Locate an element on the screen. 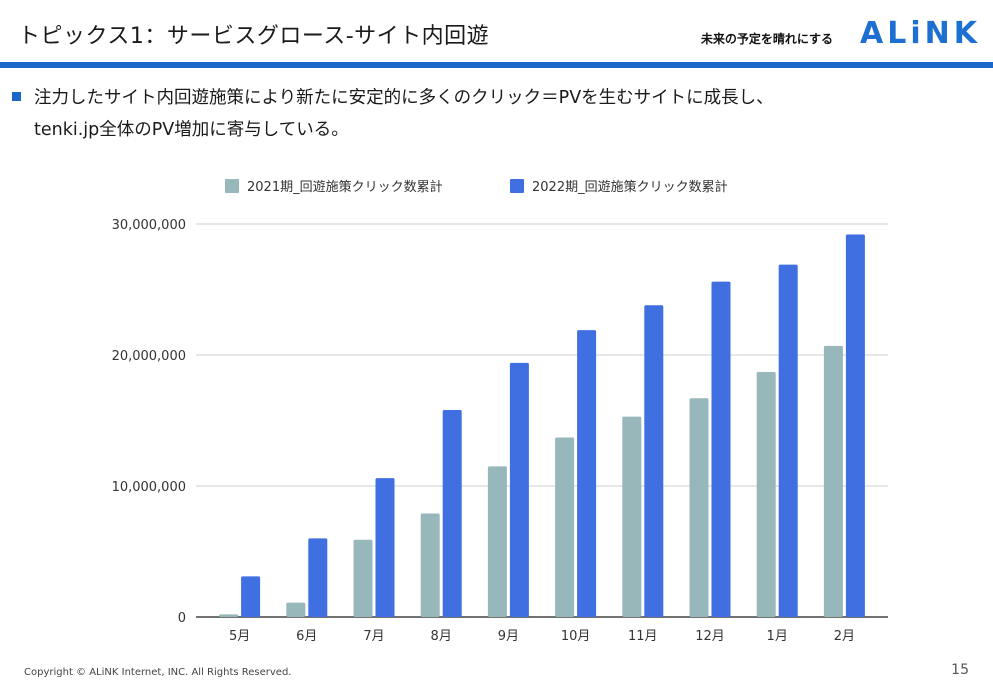 This screenshot has width=993, height=700. x-tick-label: 11月 is located at coordinates (643, 636).